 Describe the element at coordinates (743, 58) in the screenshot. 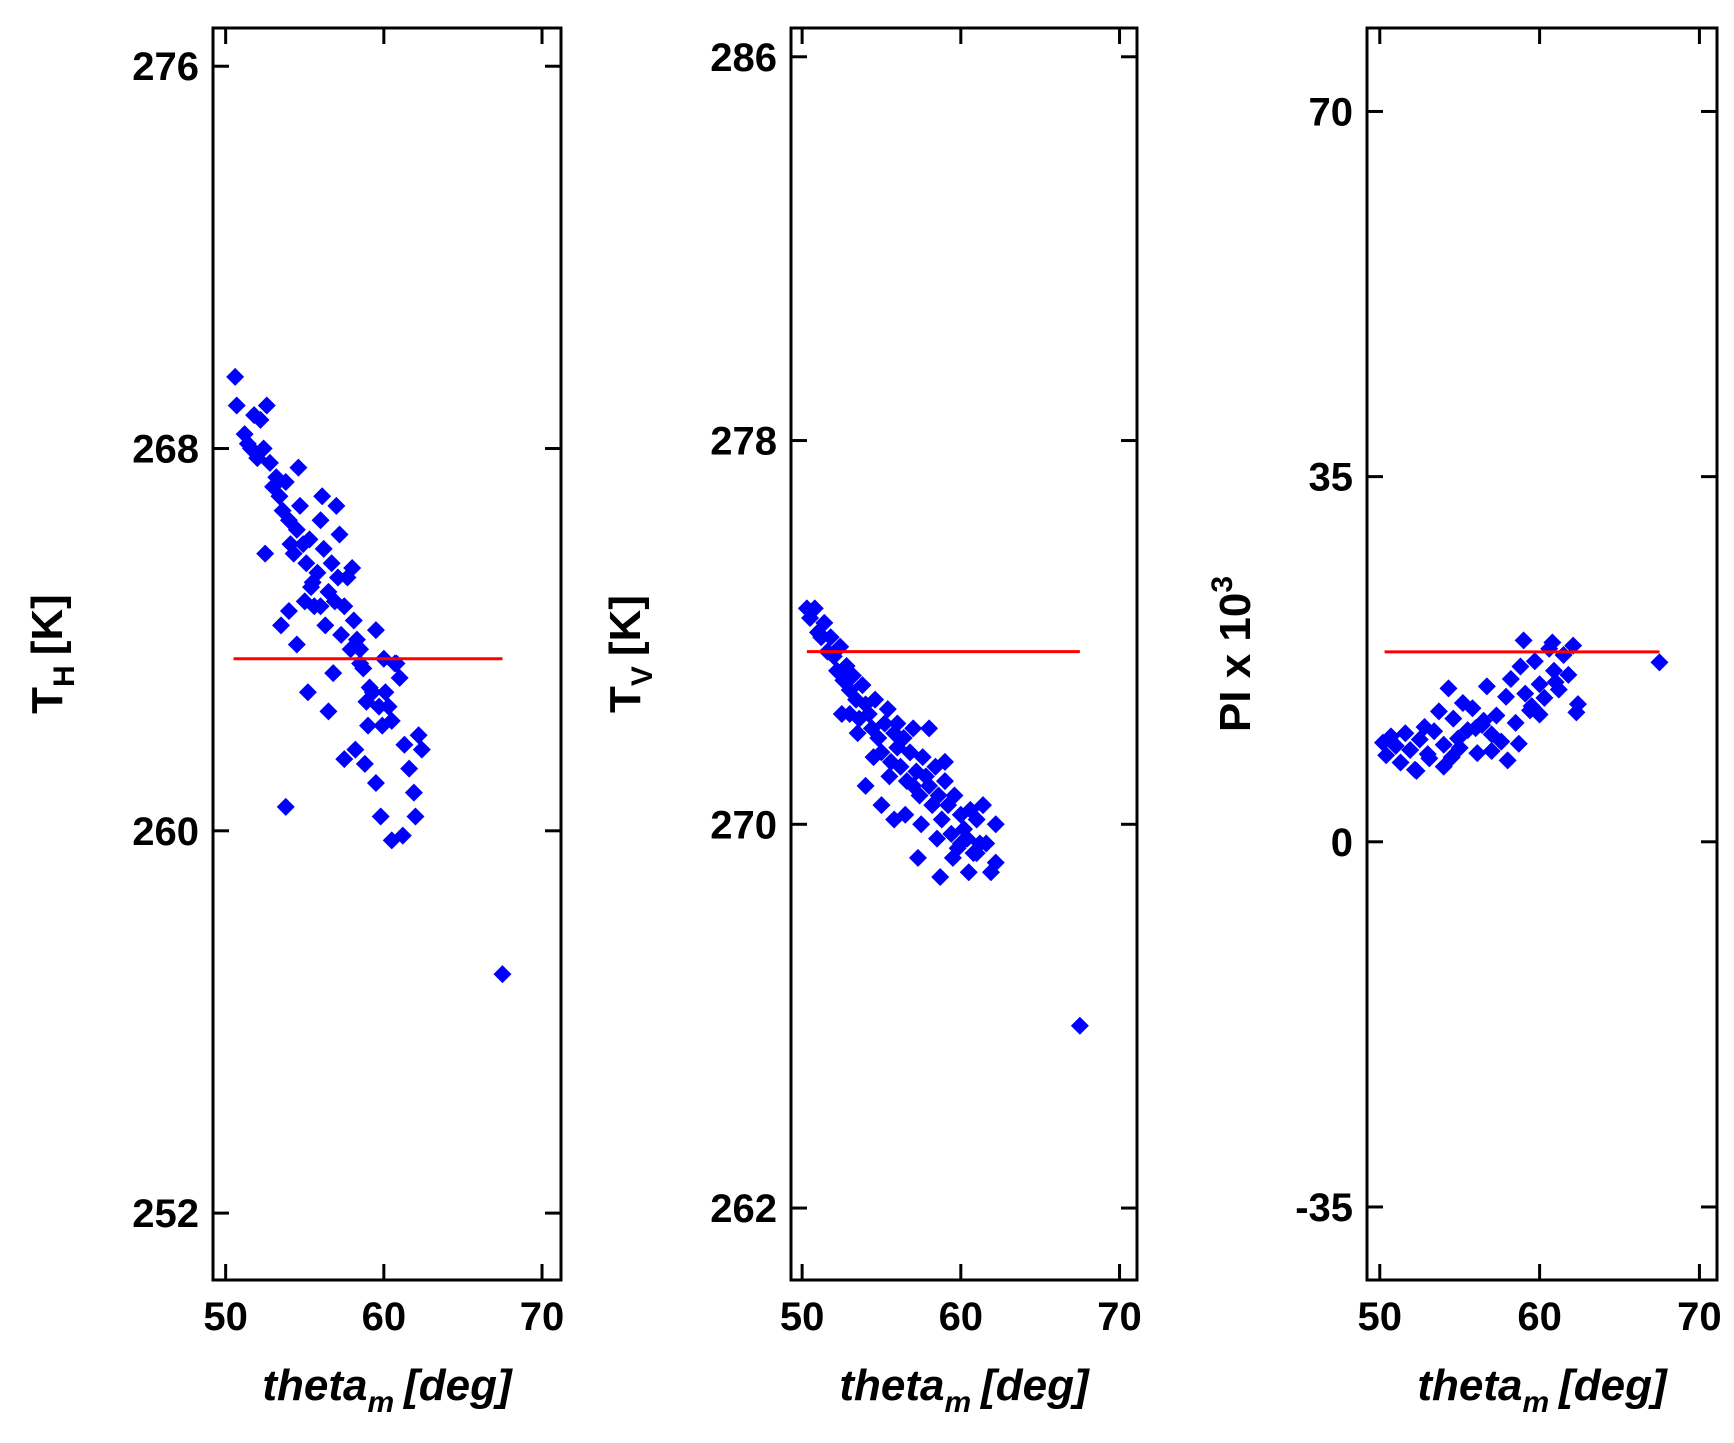

I see `y-tick-label: 286` at that location.